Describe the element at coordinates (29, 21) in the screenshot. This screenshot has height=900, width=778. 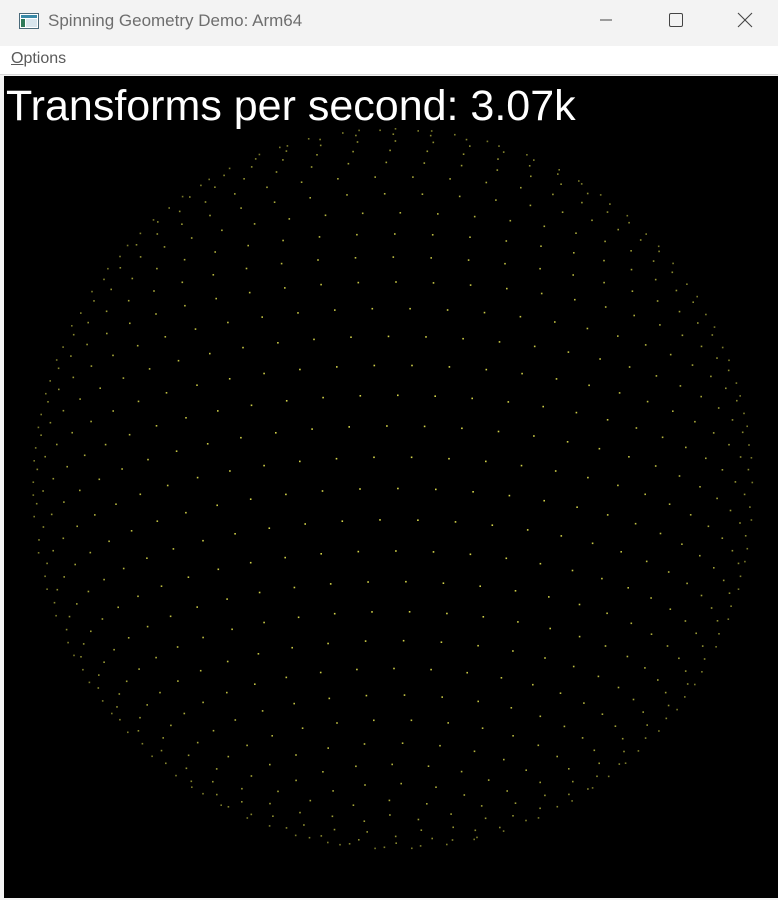
I see `app-icon` at that location.